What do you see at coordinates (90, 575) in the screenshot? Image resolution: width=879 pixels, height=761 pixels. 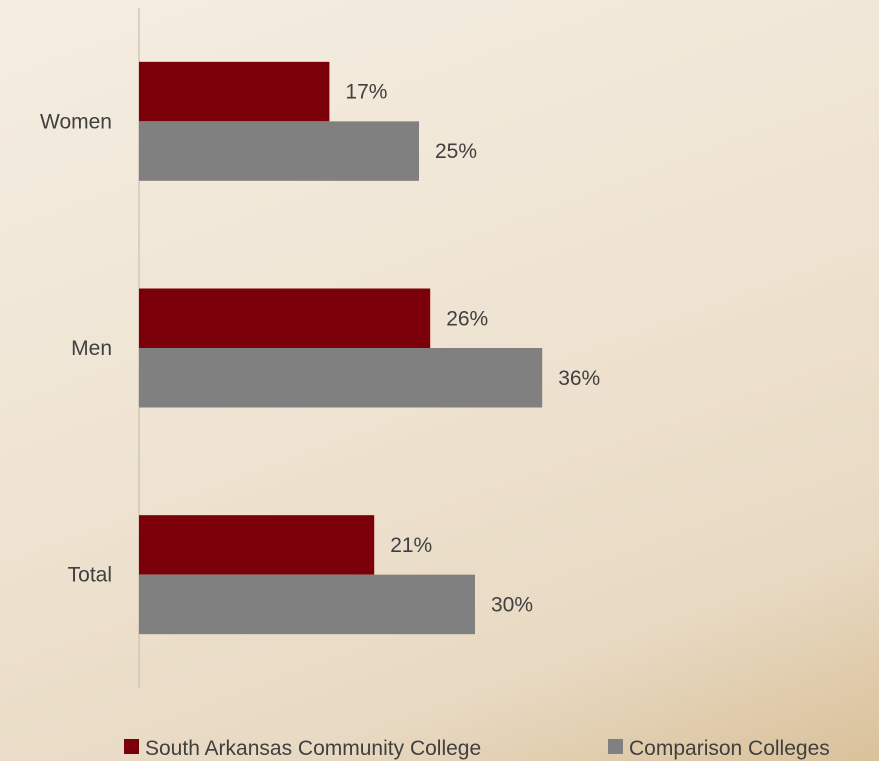 I see `category-label-total: Total` at bounding box center [90, 575].